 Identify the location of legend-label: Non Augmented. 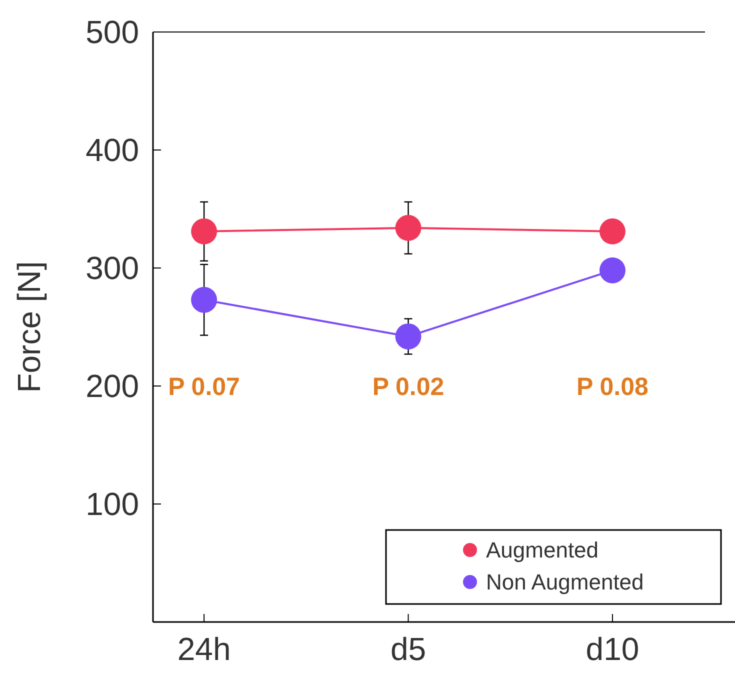
(565, 582).